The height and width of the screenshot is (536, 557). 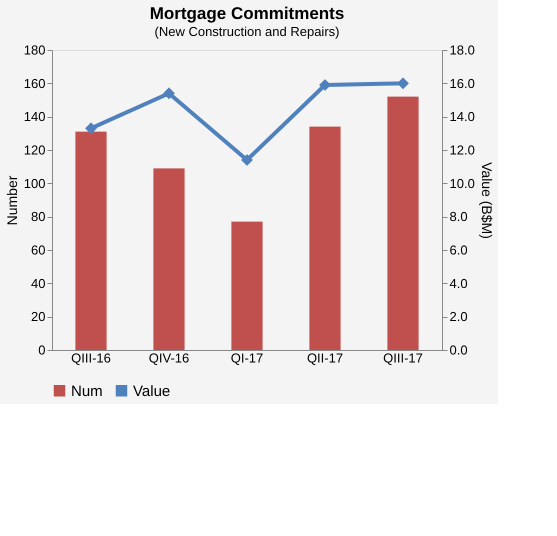 I want to click on y2-tick-label: 18.0, so click(x=462, y=50).